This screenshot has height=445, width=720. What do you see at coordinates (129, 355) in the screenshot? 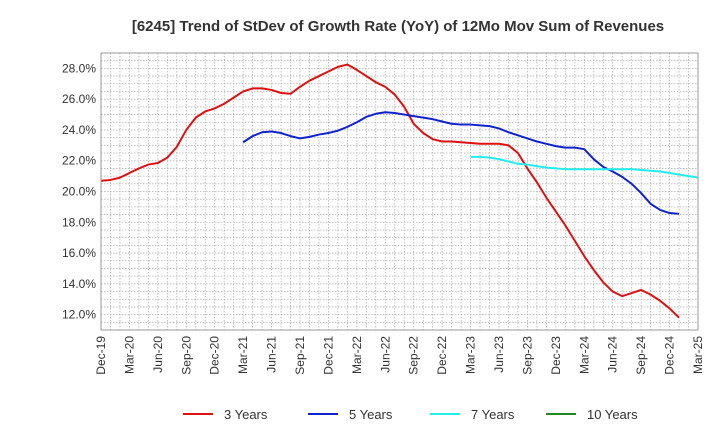
I see `x-tick-label: Mar-20` at bounding box center [129, 355].